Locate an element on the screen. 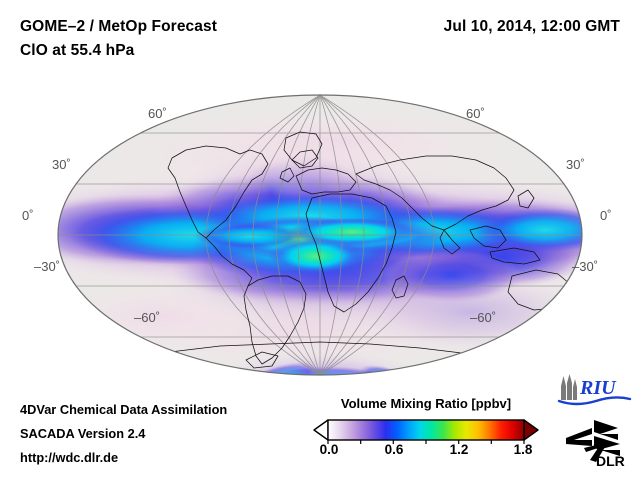 The image size is (640, 480). coast-madagascar is located at coordinates (400, 287).